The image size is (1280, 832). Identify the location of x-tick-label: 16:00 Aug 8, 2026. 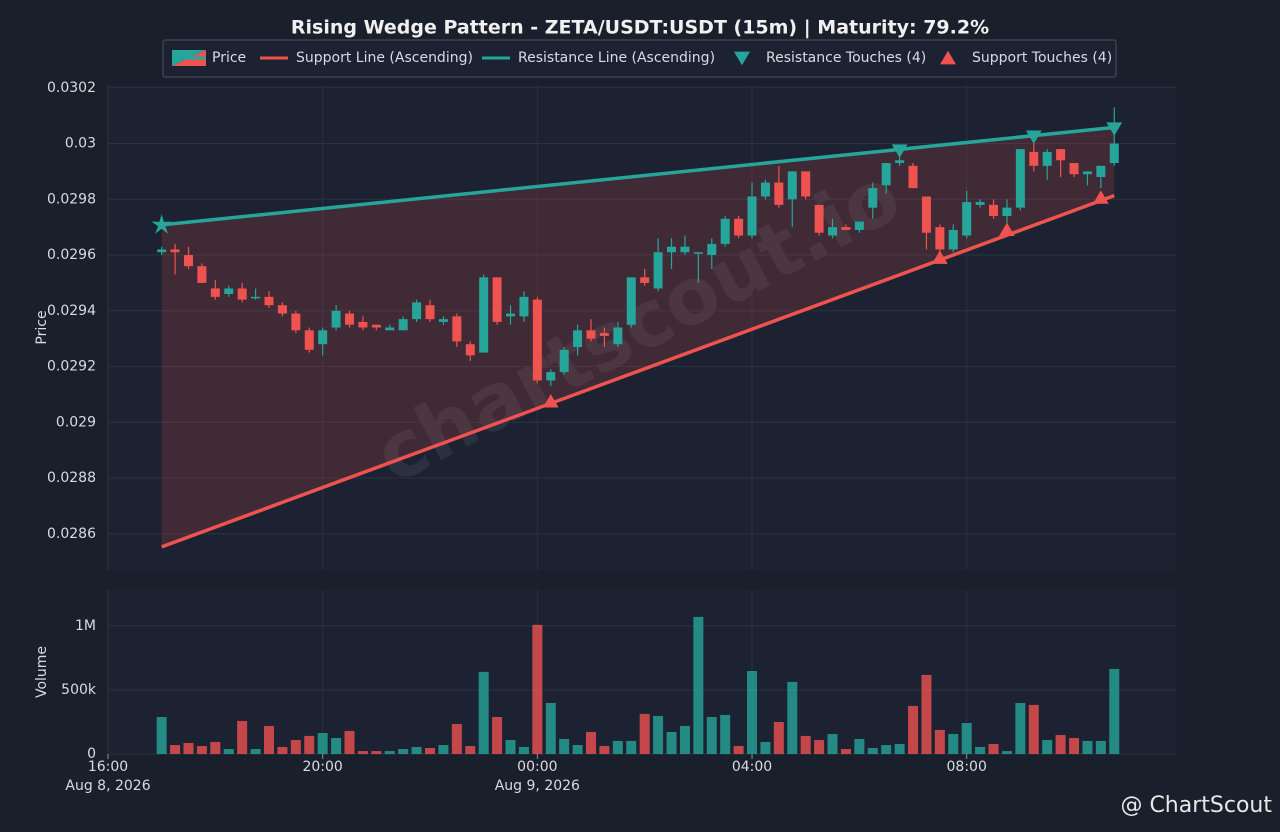
(108, 776).